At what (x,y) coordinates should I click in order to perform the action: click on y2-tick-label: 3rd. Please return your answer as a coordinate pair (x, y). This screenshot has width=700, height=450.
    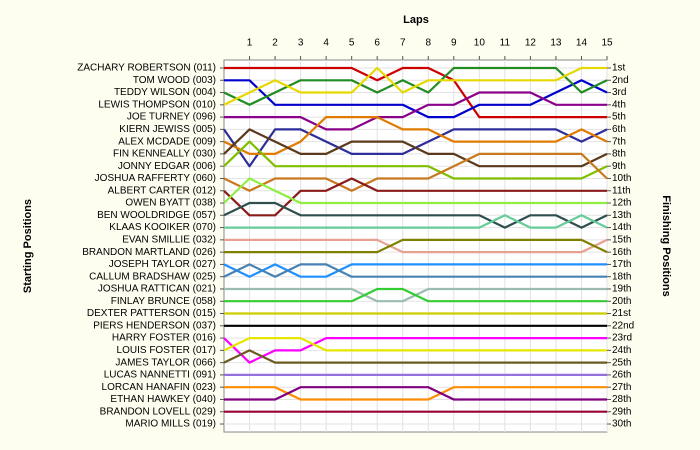
    Looking at the image, I should click on (619, 92).